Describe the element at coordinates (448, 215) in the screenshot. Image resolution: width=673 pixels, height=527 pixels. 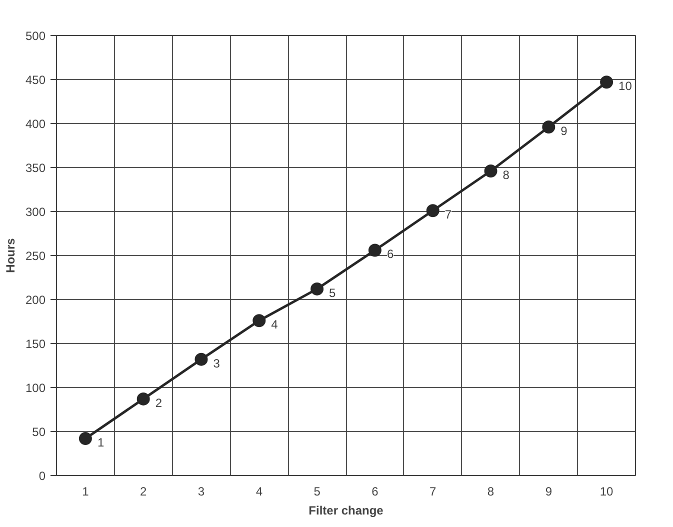
I see `annotation: 7` at that location.